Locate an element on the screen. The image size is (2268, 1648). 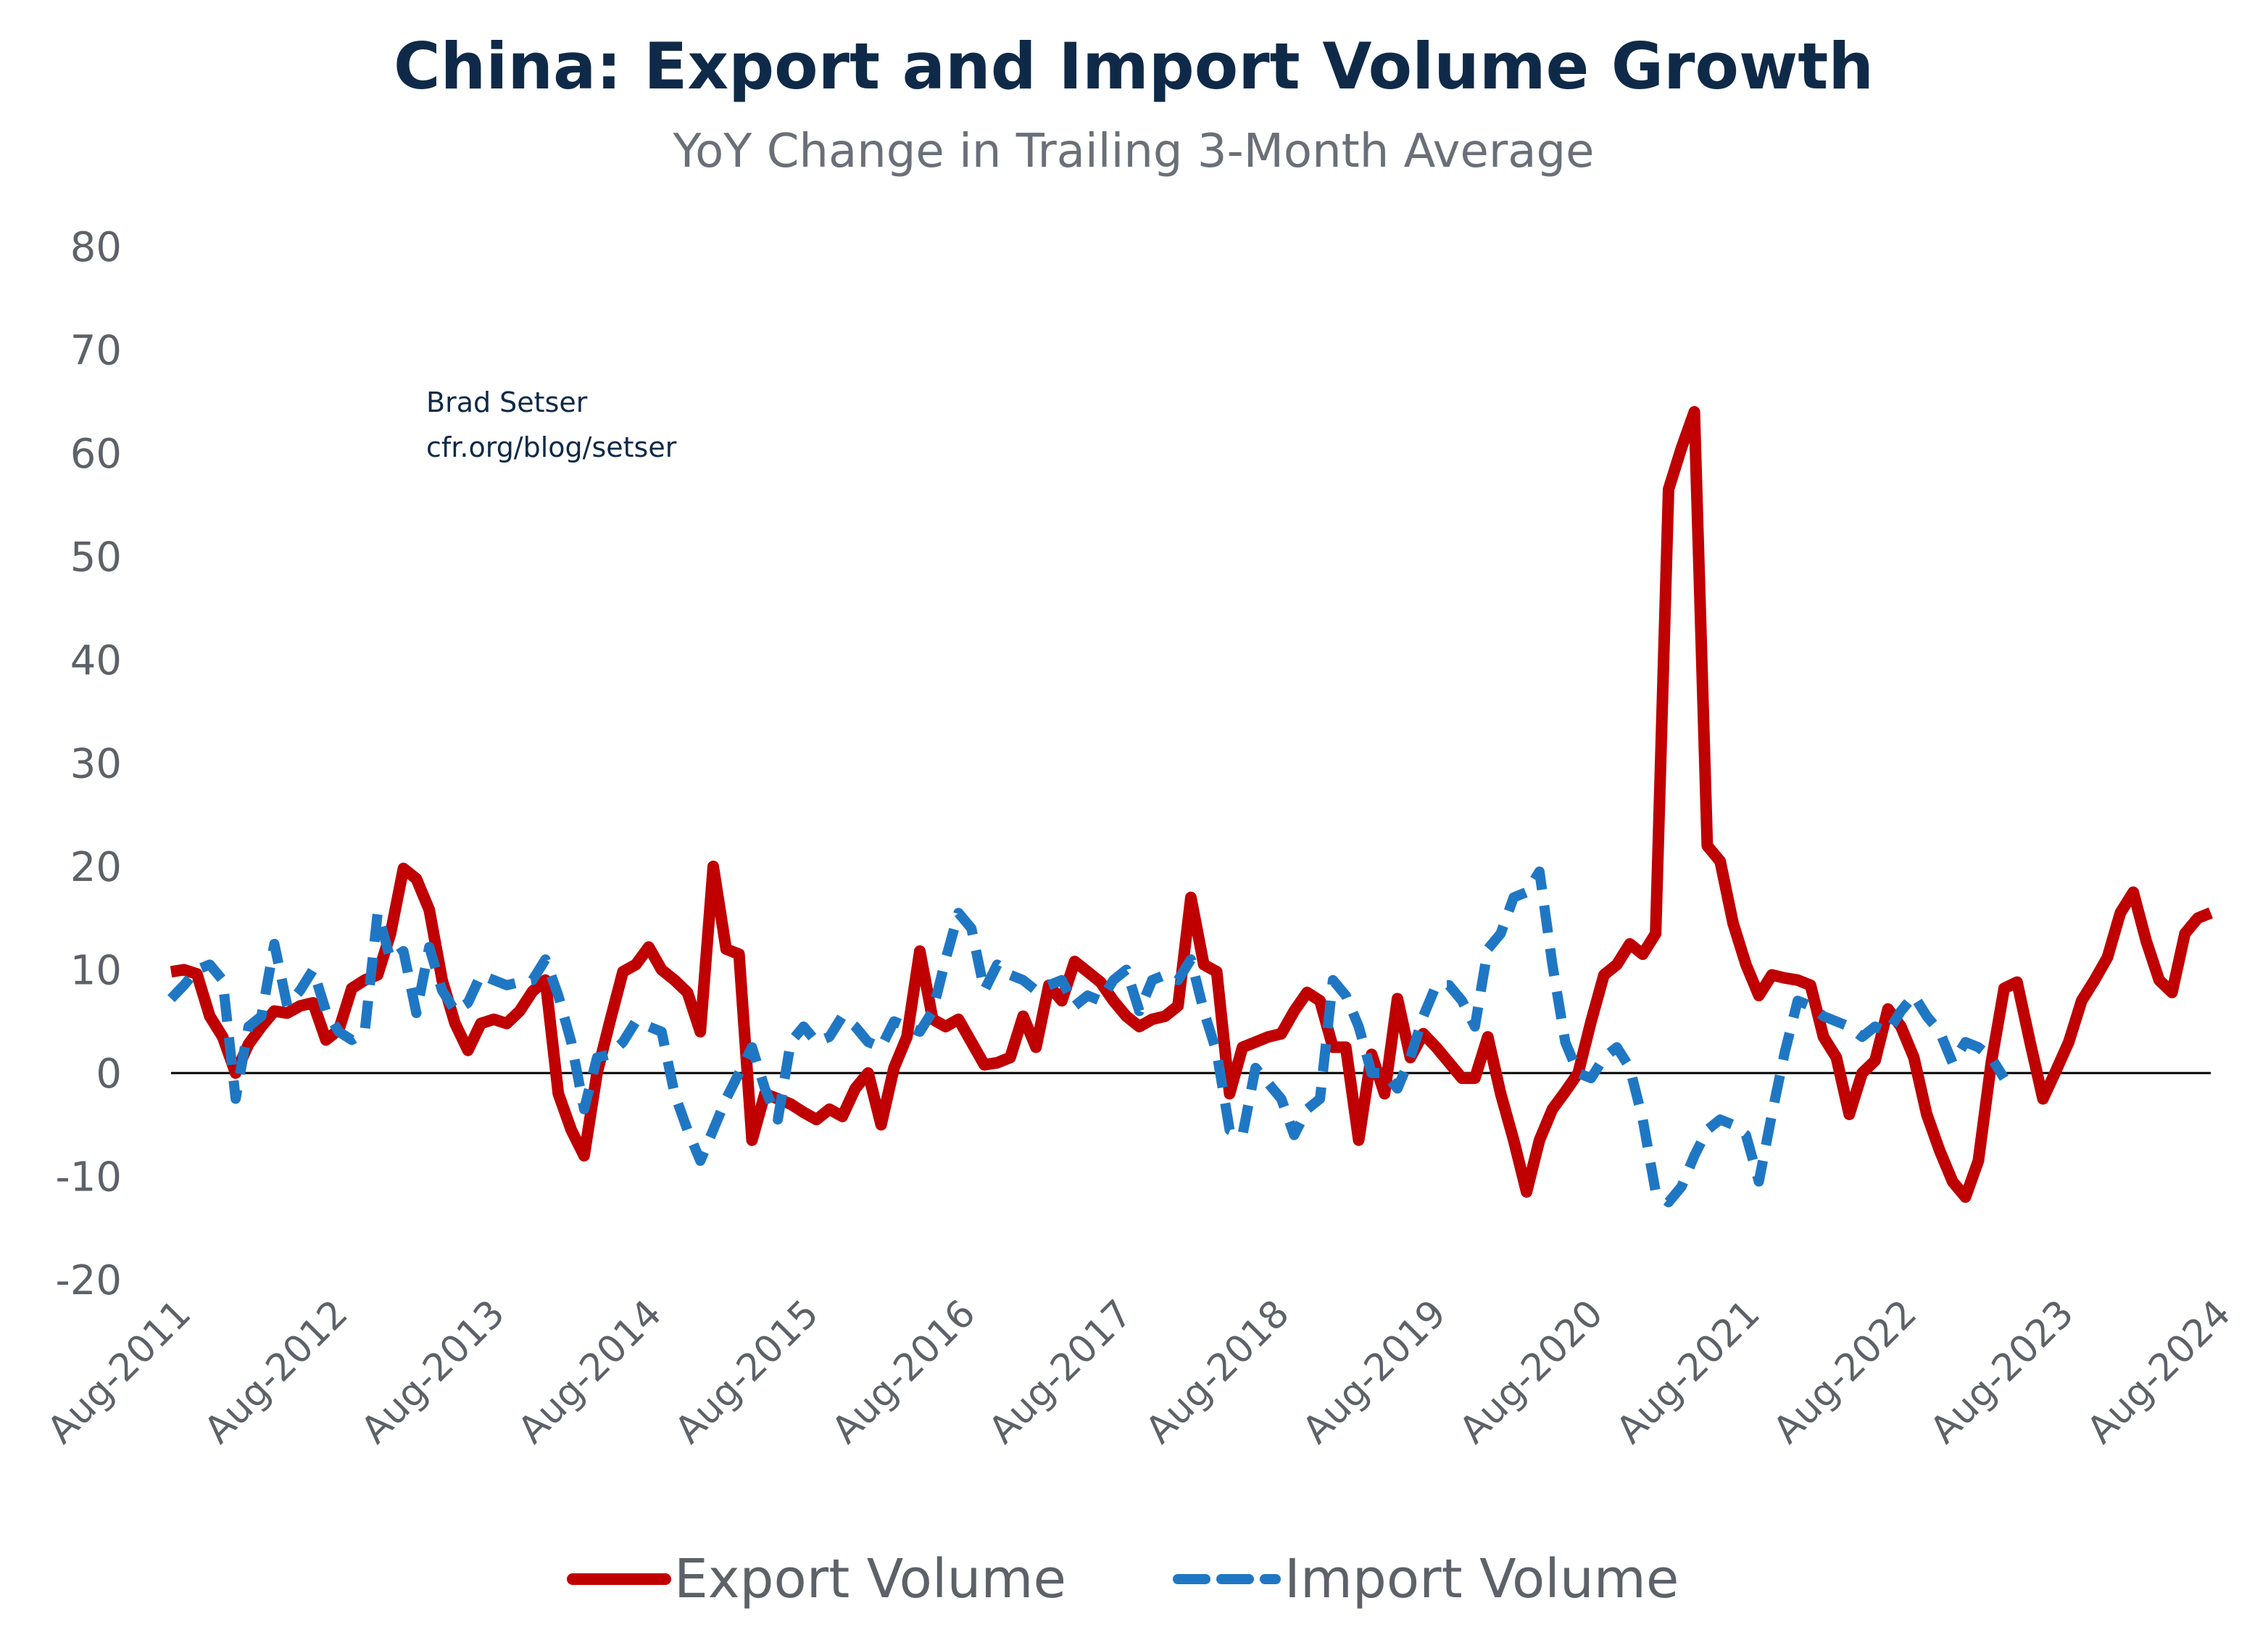
y-tick-label: 10 is located at coordinates (96, 971).